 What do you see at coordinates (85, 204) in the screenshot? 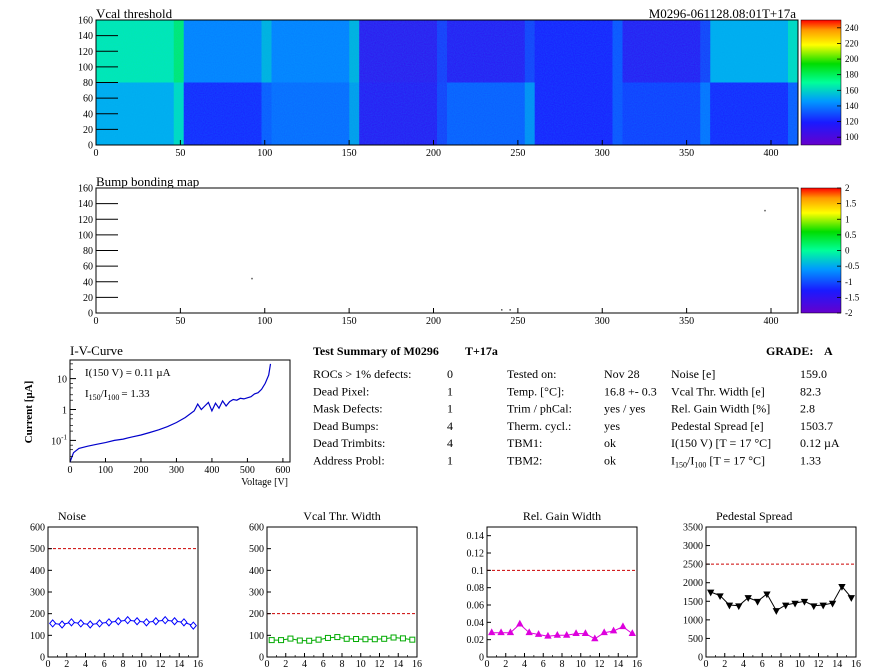
I see `y-tick-label: 140` at bounding box center [85, 204].